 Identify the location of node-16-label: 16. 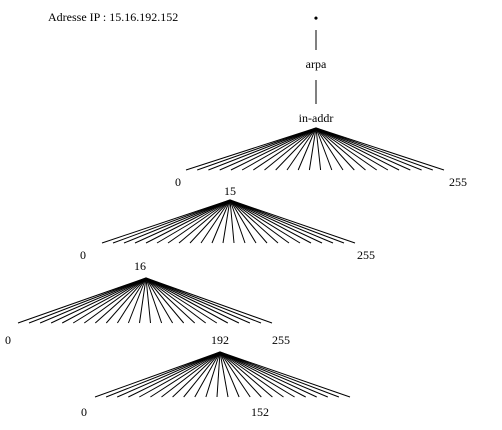
(140, 266).